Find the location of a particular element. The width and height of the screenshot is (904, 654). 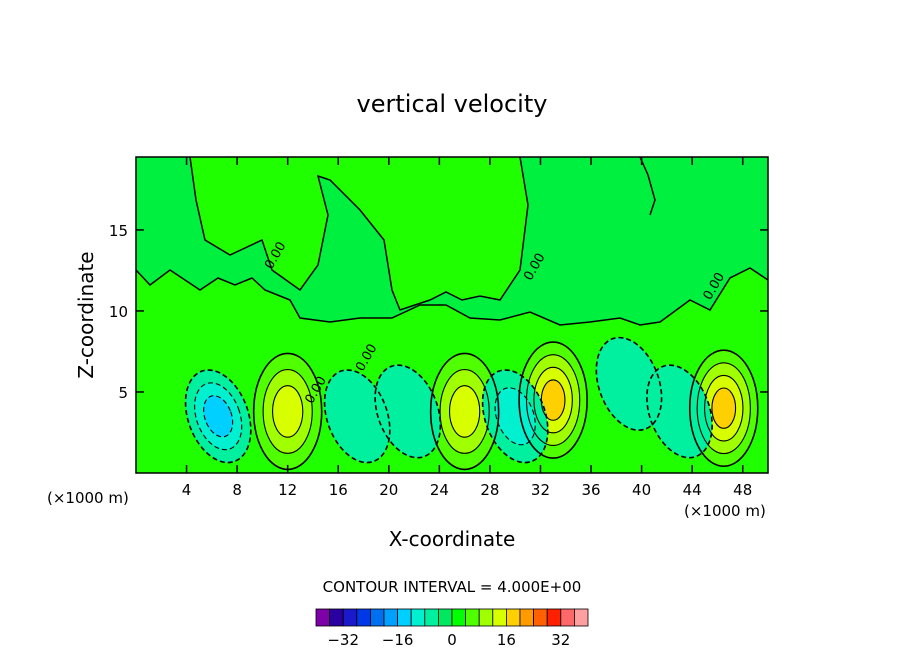

x-unit-right: (×1000 m) is located at coordinates (725, 511).